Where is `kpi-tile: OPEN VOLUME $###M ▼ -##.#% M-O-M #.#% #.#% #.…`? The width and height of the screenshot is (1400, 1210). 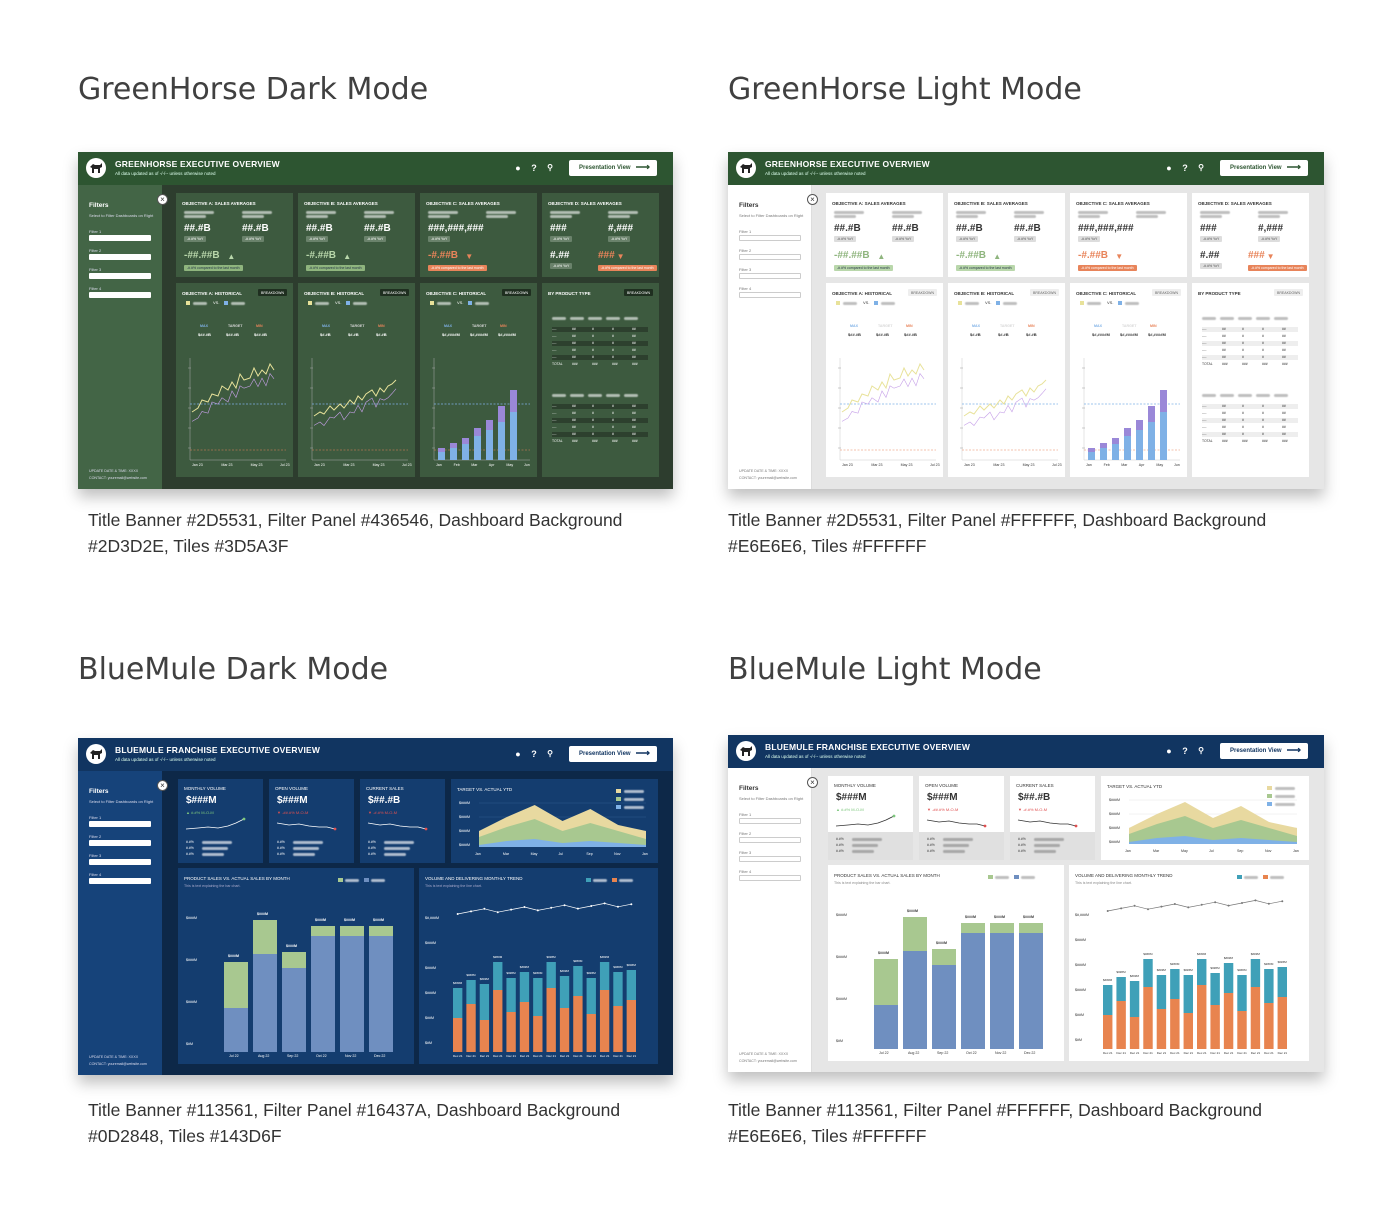 kpi-tile: OPEN VOLUME $###M ▼ -##.#% M-O-M #.#% #.#% #.… is located at coordinates (961, 818).